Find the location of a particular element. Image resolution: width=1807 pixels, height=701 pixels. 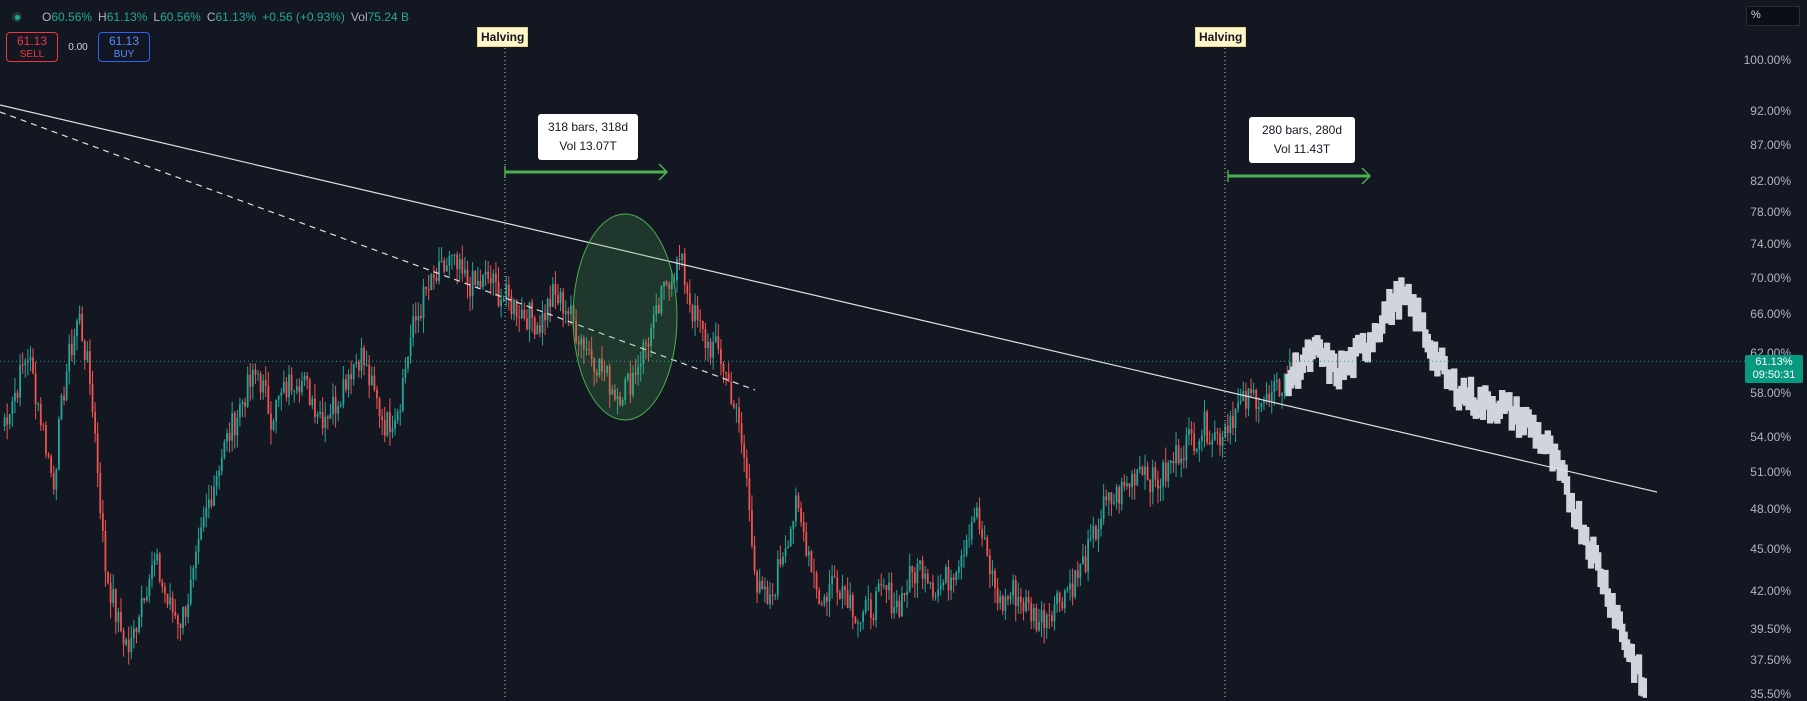

halving-label-2: Halving is located at coordinates (1221, 37).